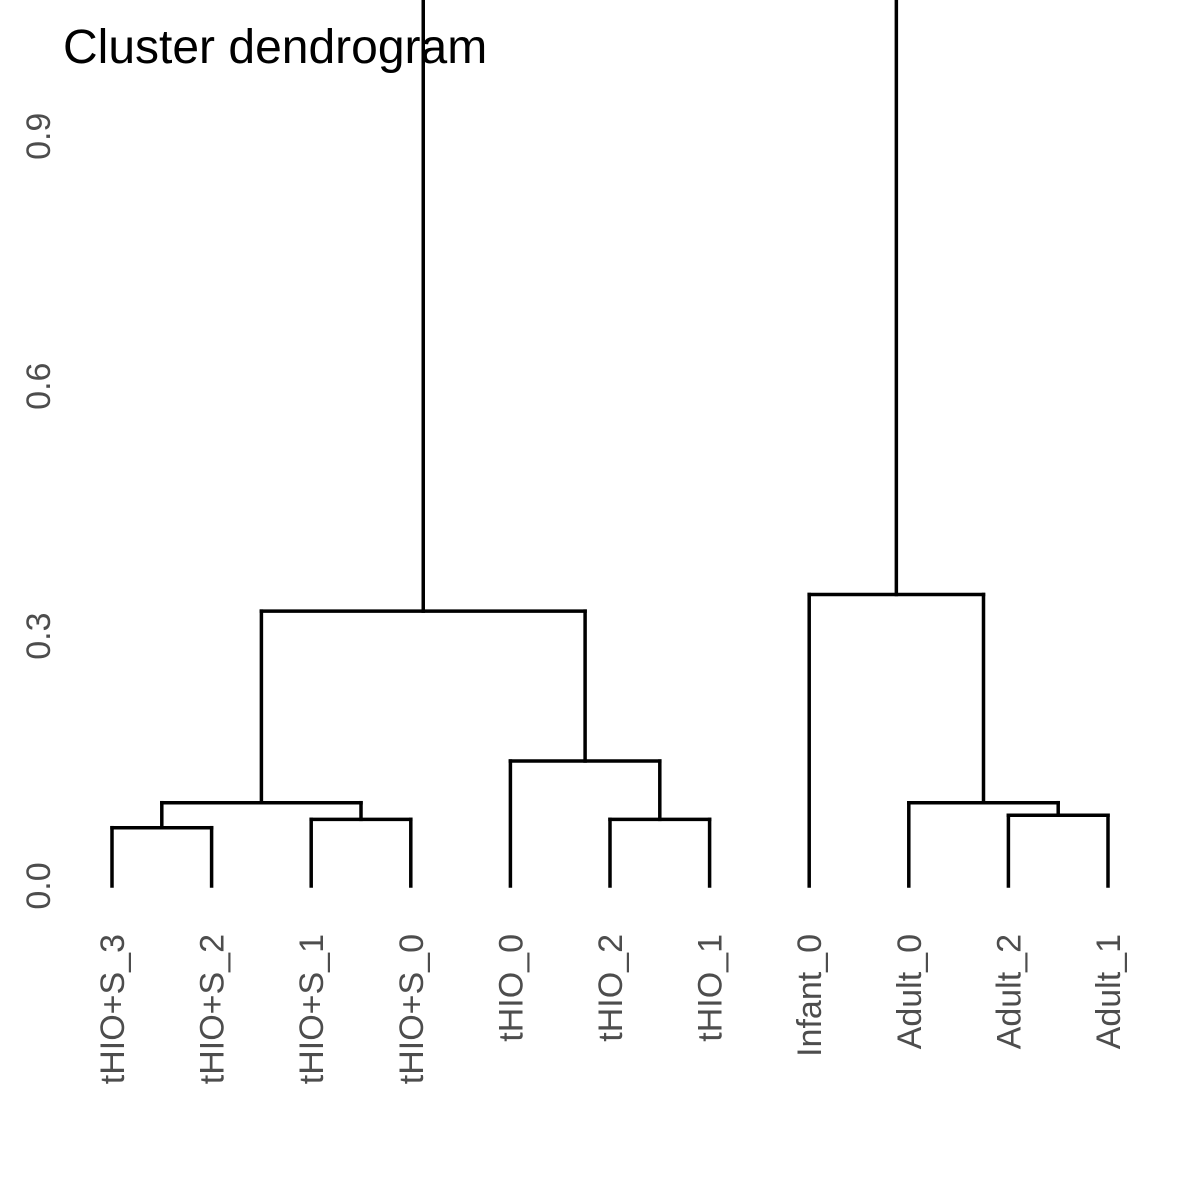  I want to click on leaf-label: tHIO+S_2, so click(213, 1009).